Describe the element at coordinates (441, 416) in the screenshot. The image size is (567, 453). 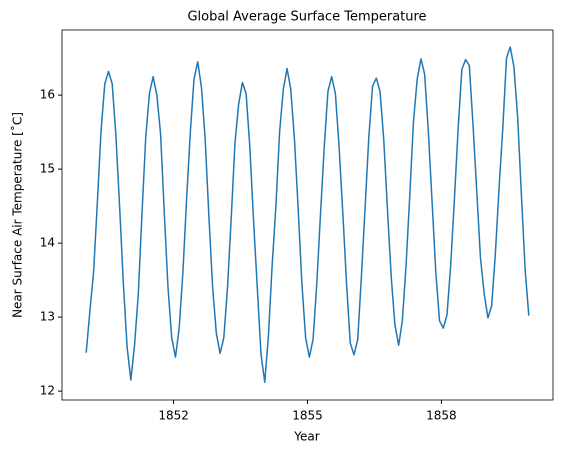
I see `x-tick-label: 1858` at that location.